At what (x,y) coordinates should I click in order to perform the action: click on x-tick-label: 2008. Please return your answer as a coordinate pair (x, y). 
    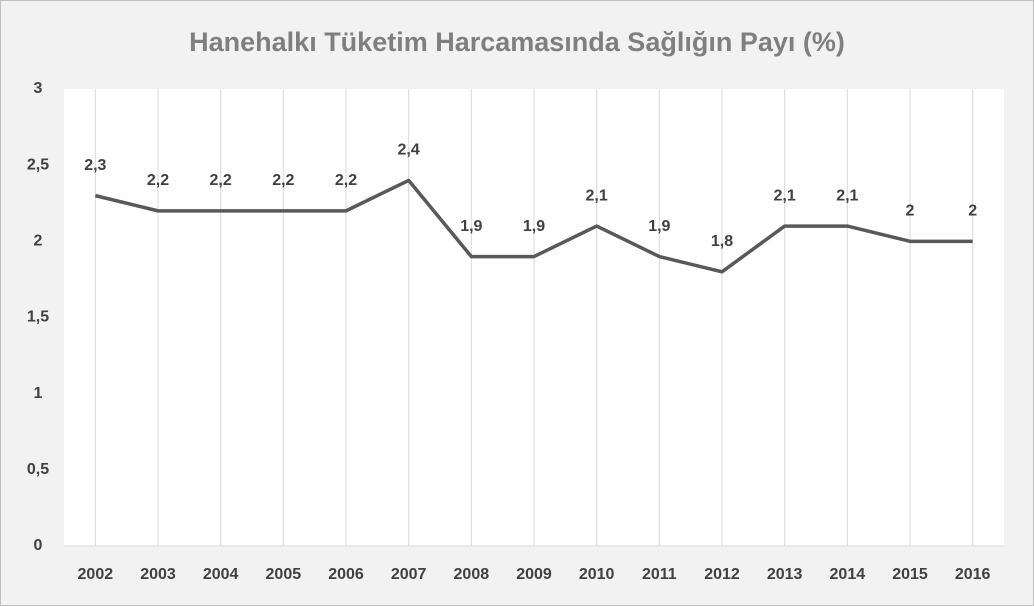
    Looking at the image, I should click on (472, 574).